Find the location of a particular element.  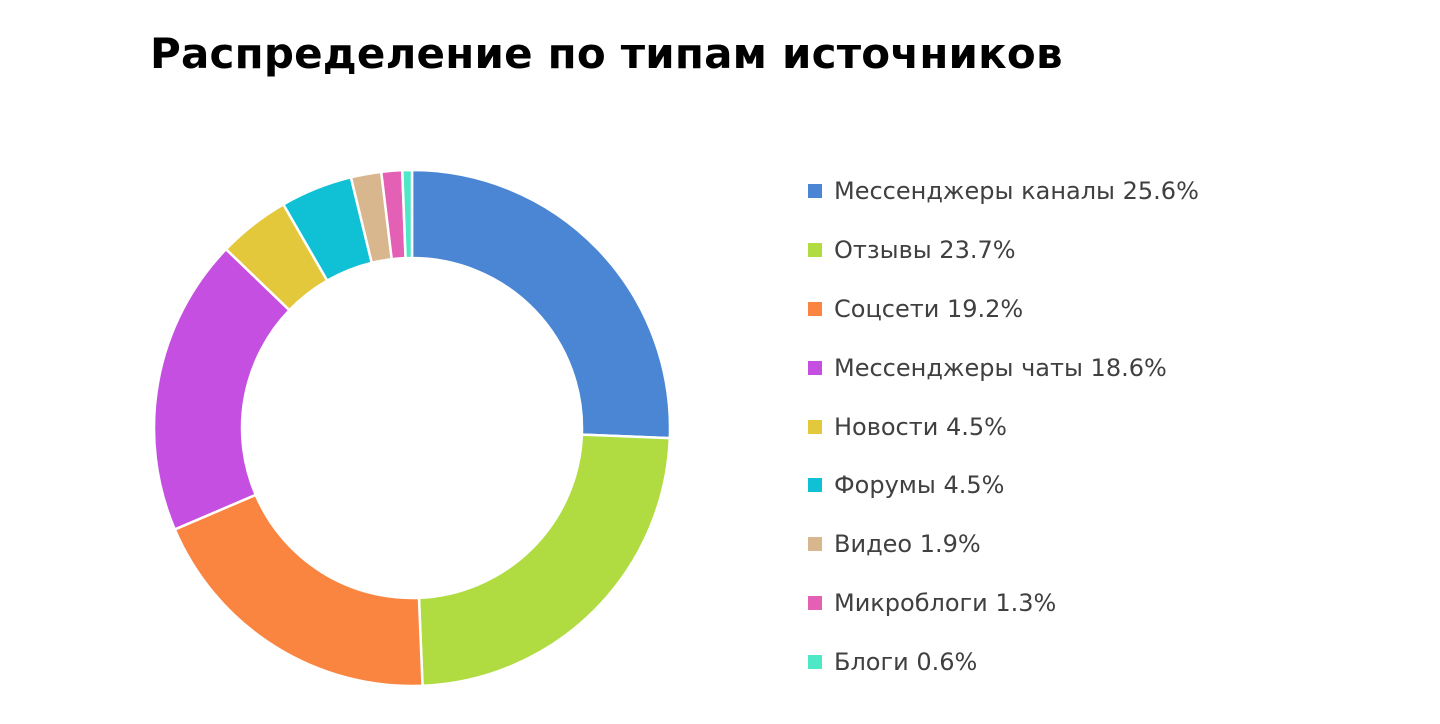

slice-мессенджеры-каналы is located at coordinates (541, 304).